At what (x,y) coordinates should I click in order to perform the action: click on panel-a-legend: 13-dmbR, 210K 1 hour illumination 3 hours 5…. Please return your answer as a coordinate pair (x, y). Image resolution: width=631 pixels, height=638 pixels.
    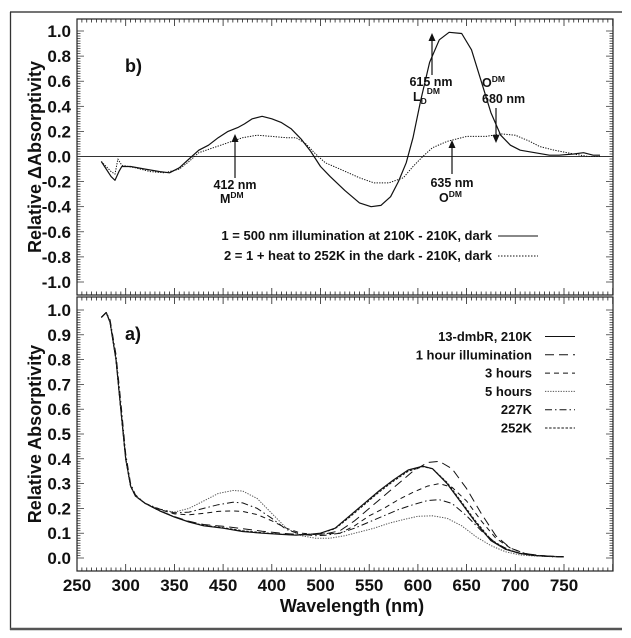
    Looking at the image, I should click on (495, 382).